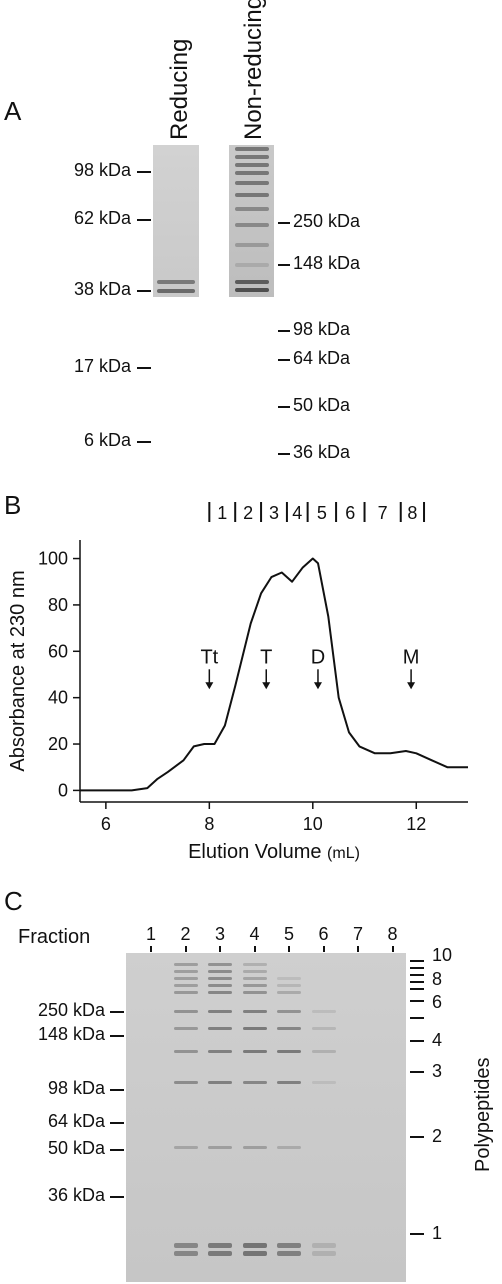  What do you see at coordinates (442, 955) in the screenshot?
I see `polypeptide-number-10: 10` at bounding box center [442, 955].